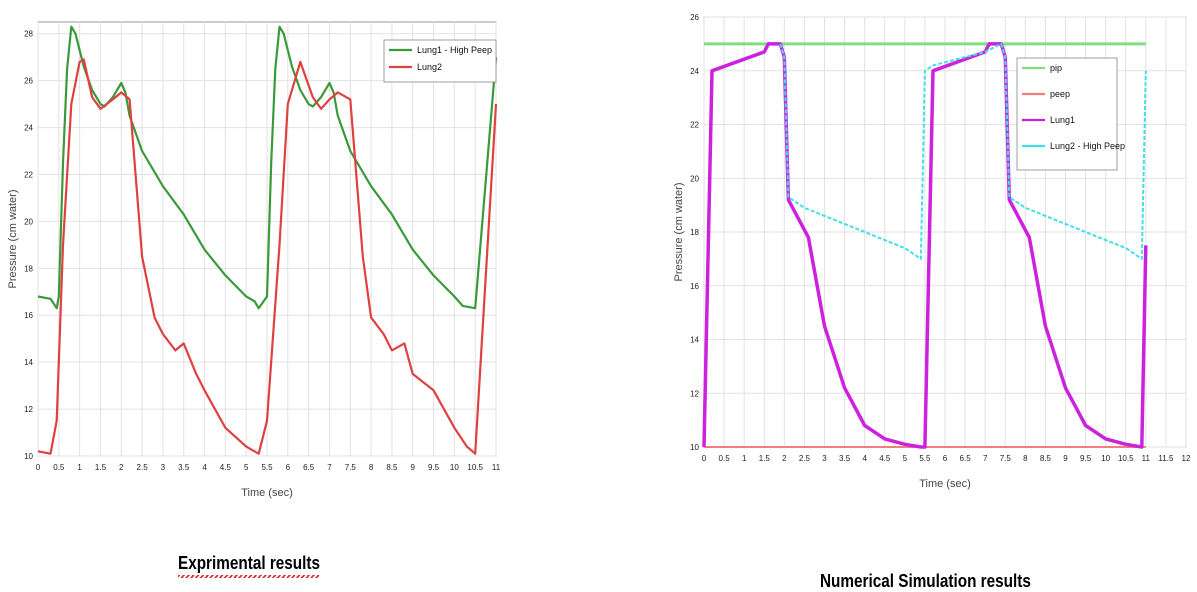 This screenshot has width=1197, height=592. I want to click on experimental-caption: Exprimental results, so click(249, 565).